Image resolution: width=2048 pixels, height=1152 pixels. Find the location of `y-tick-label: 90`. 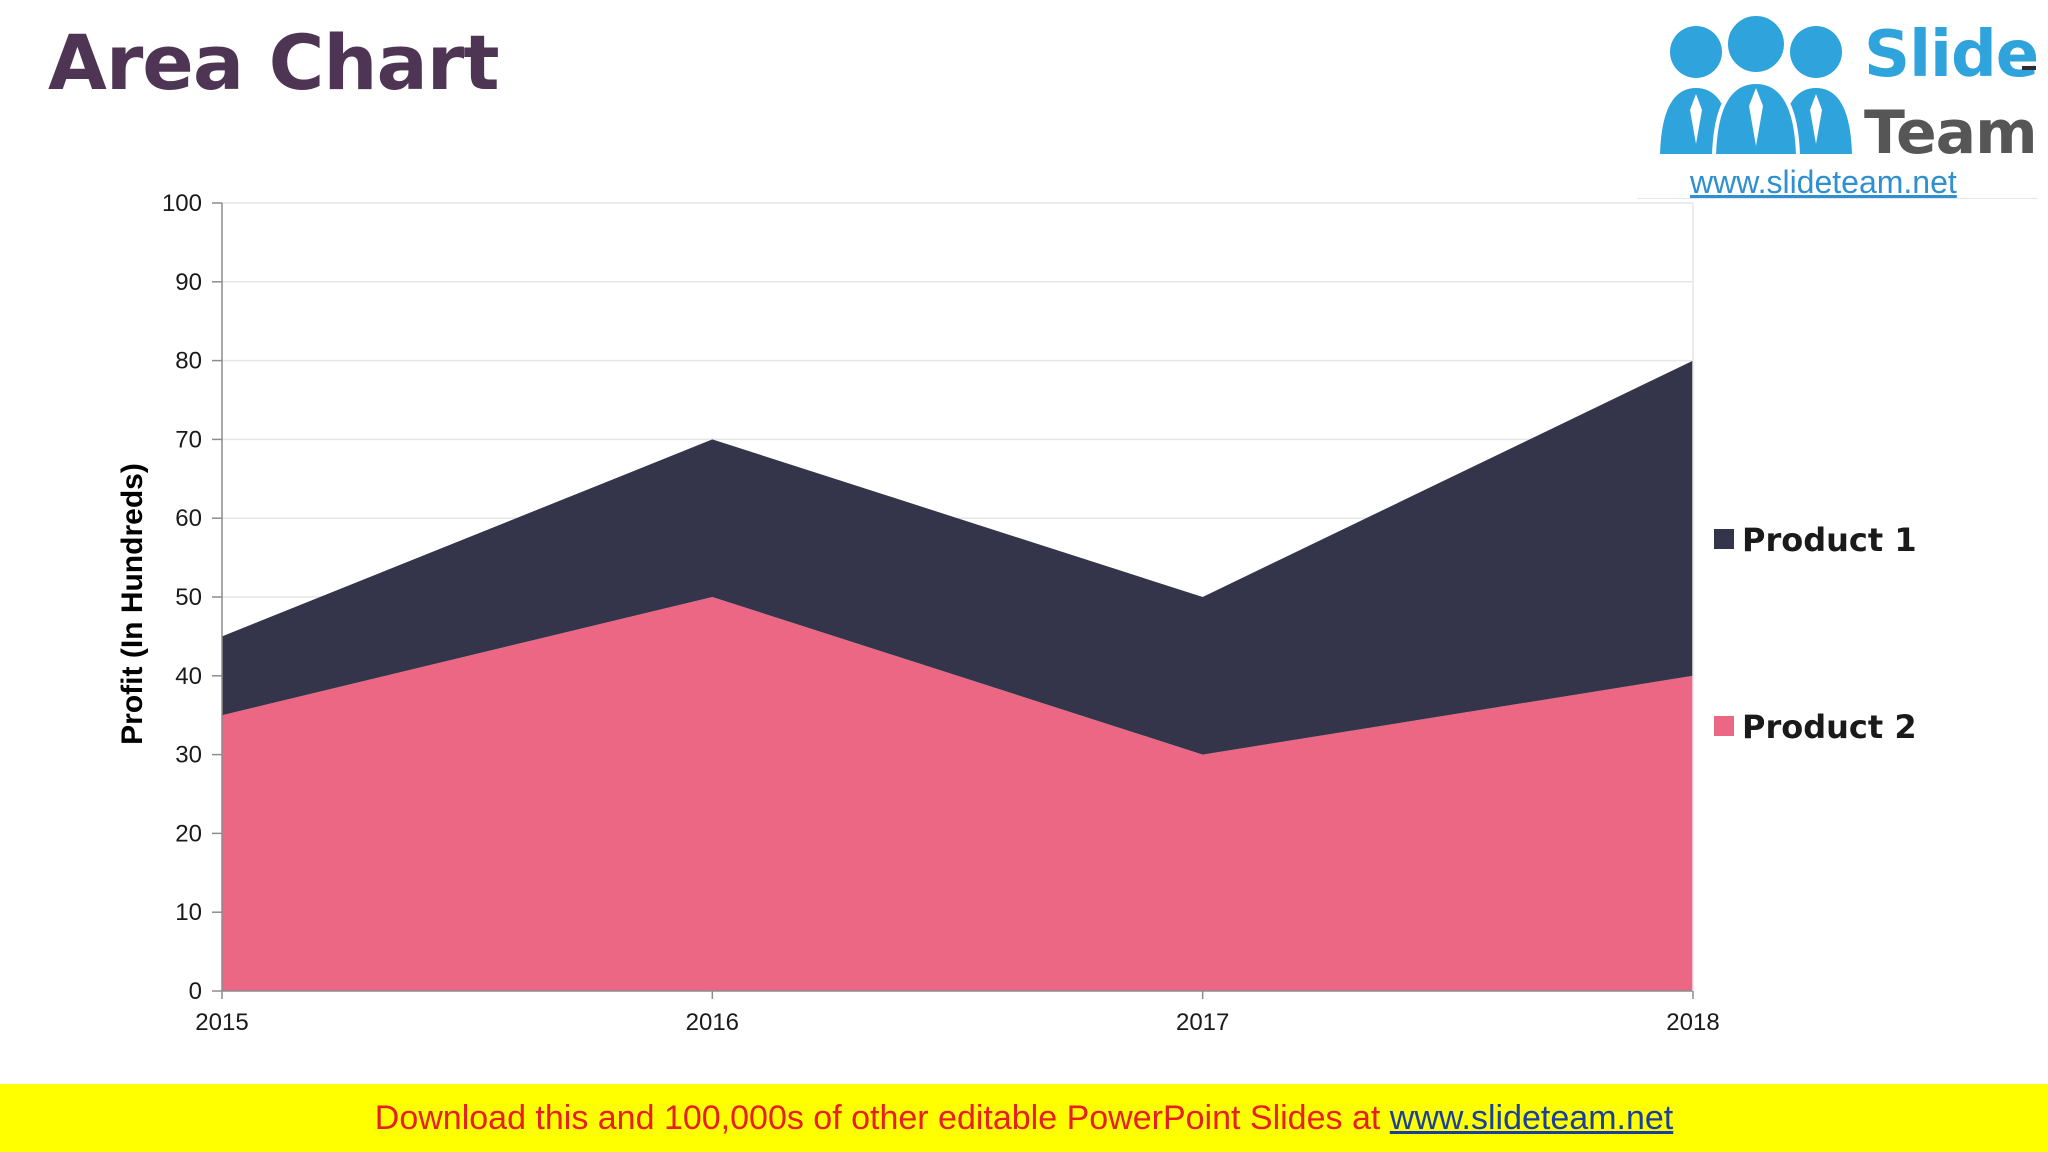

y-tick-label: 90 is located at coordinates (188, 282).